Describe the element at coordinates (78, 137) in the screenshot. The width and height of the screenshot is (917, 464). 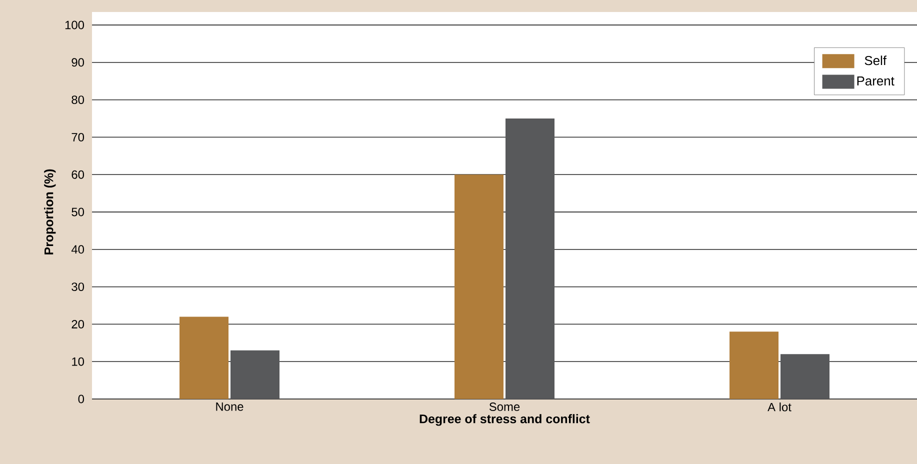
I see `y-tick-label: 70` at that location.